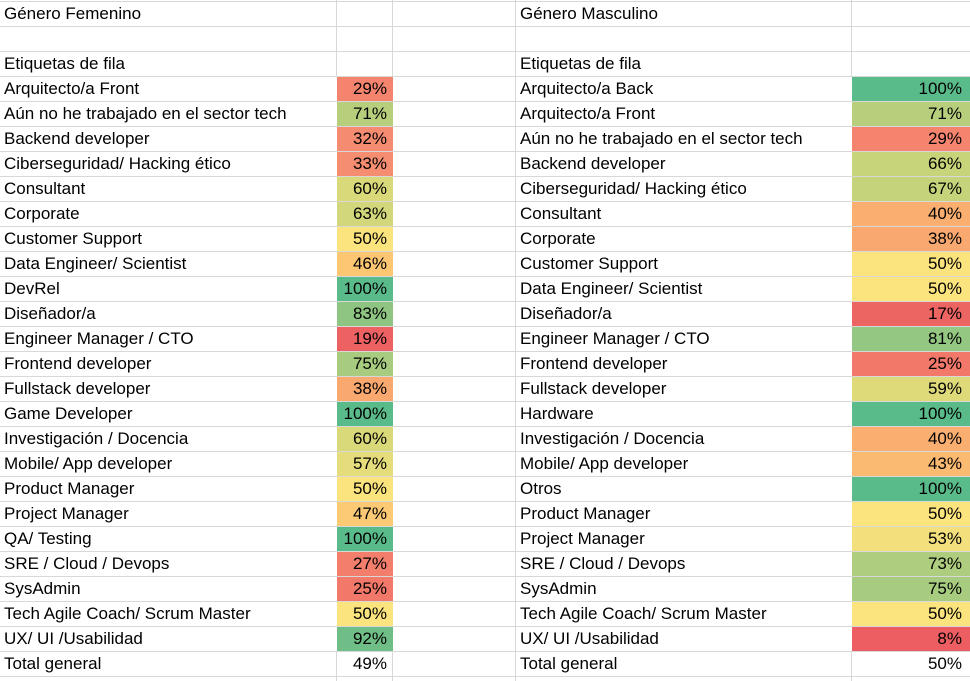  I want to click on cell-left-label: Backend developer, so click(77, 138).